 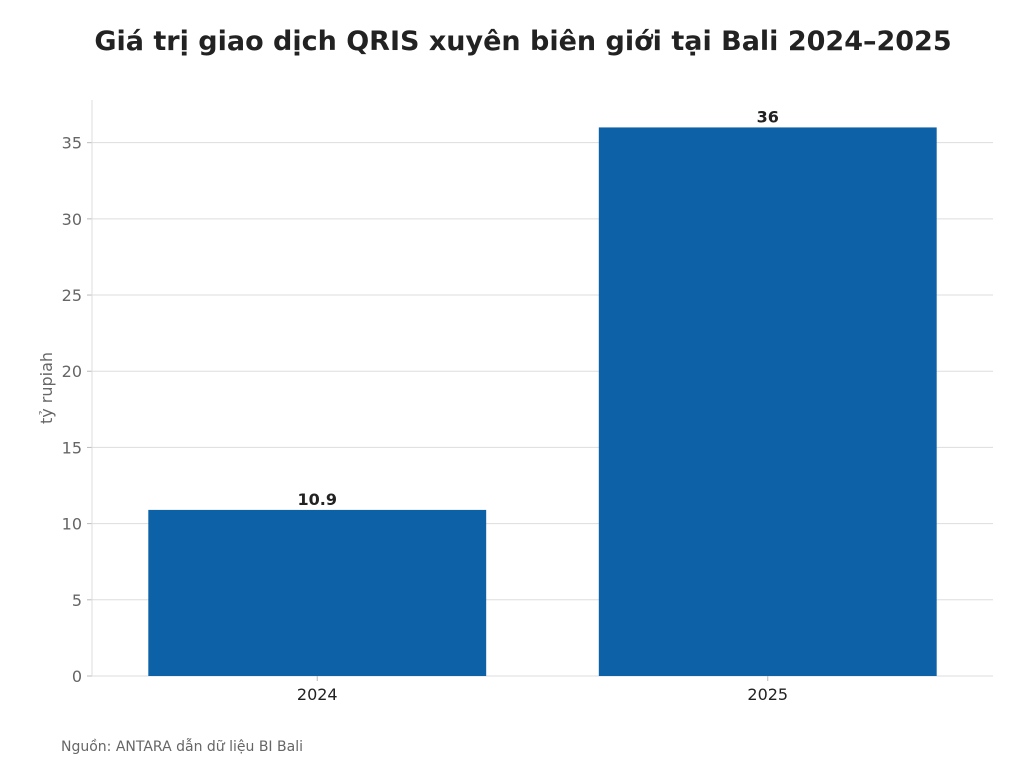 I want to click on data-label: 36, so click(x=768, y=116).